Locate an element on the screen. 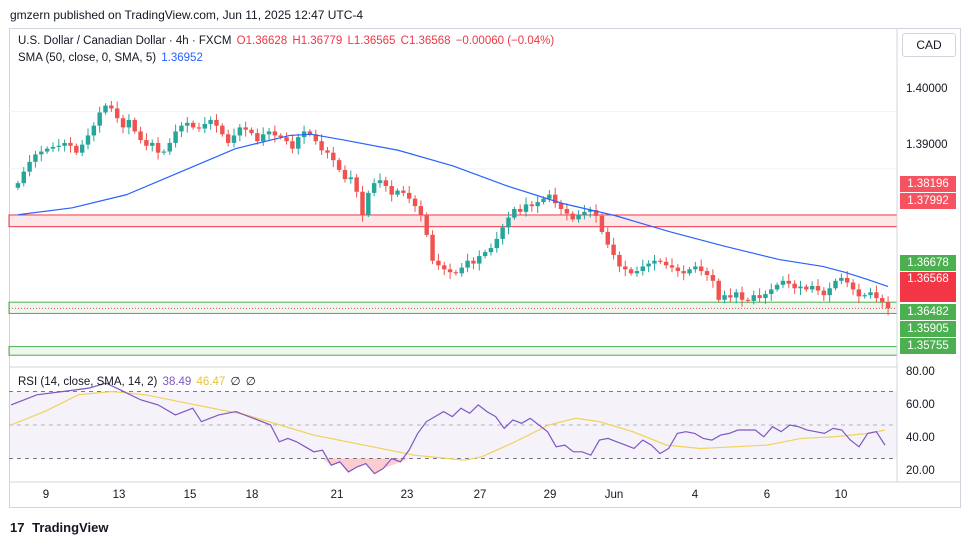  time-tick: 27 is located at coordinates (480, 495).